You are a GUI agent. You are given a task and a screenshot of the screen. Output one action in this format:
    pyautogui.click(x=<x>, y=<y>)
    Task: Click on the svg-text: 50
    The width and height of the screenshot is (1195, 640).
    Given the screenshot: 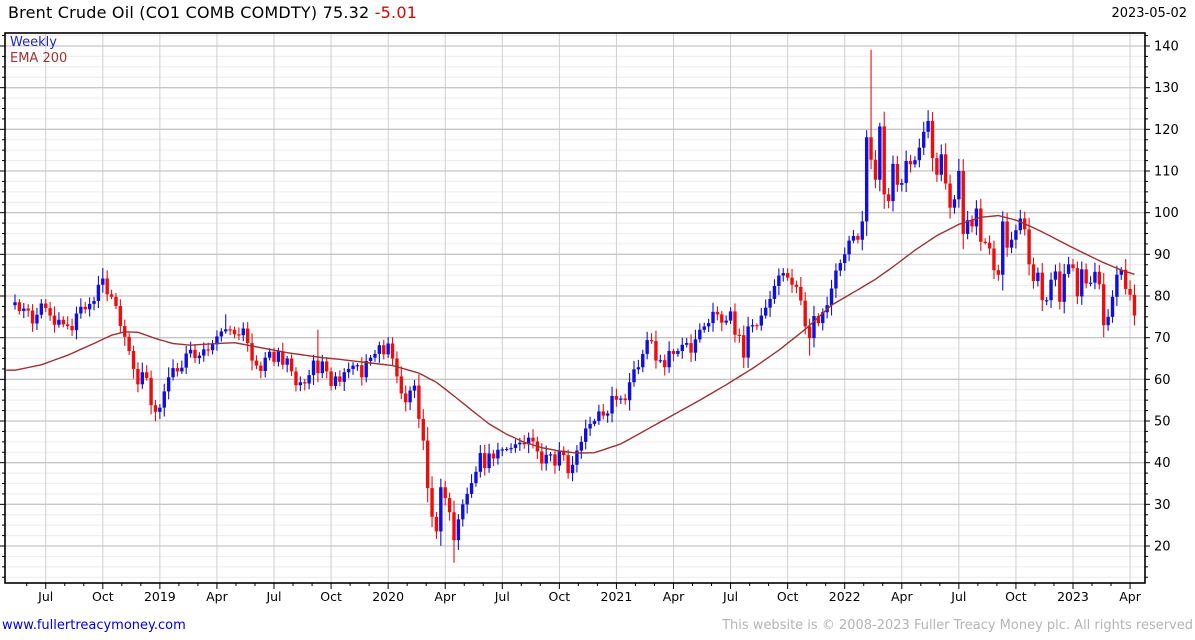 What is the action you would take?
    pyautogui.click(x=1162, y=422)
    